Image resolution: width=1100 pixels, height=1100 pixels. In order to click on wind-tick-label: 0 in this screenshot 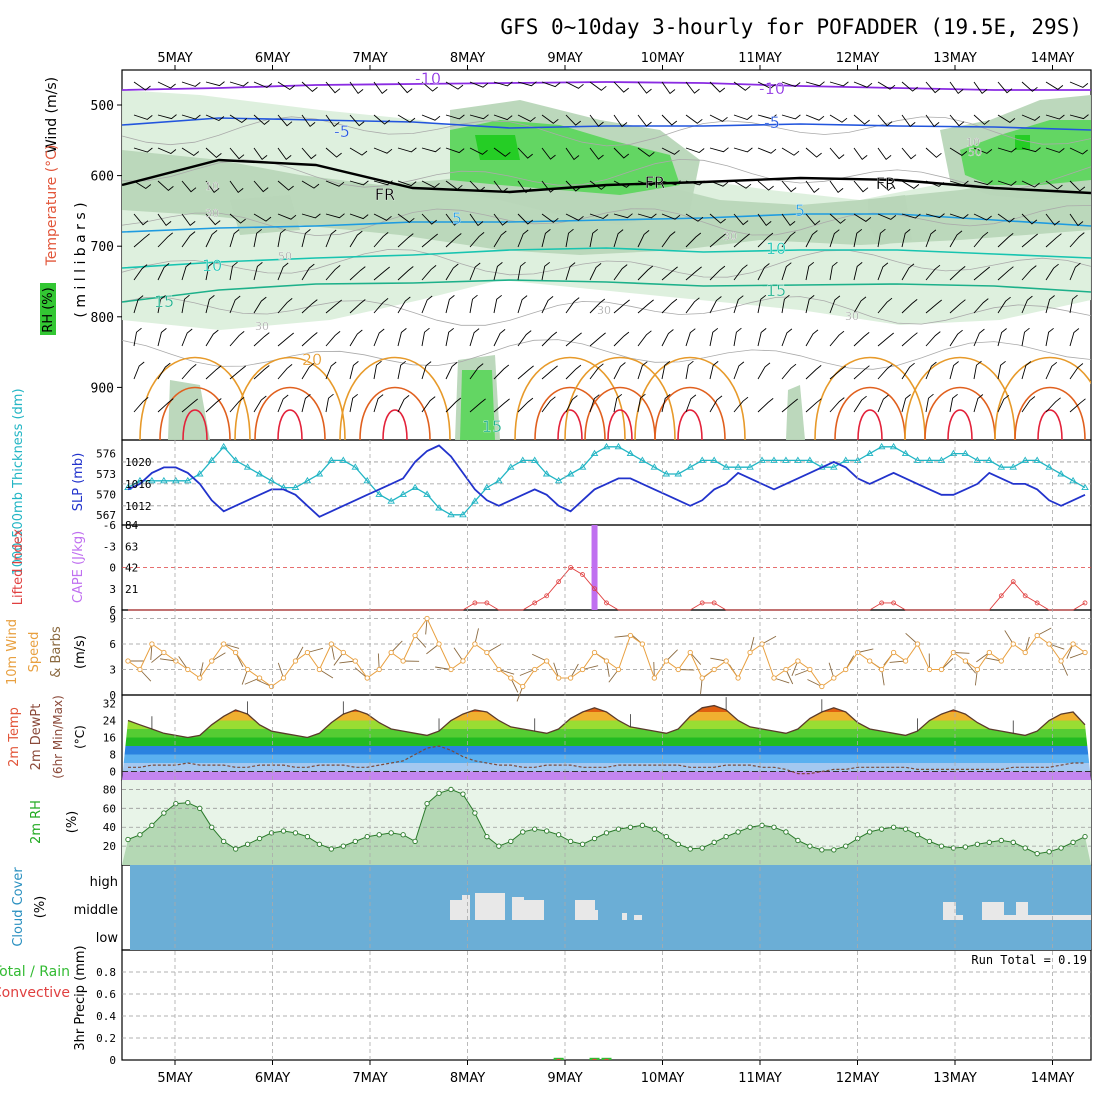, I will do `click(112, 695)`.